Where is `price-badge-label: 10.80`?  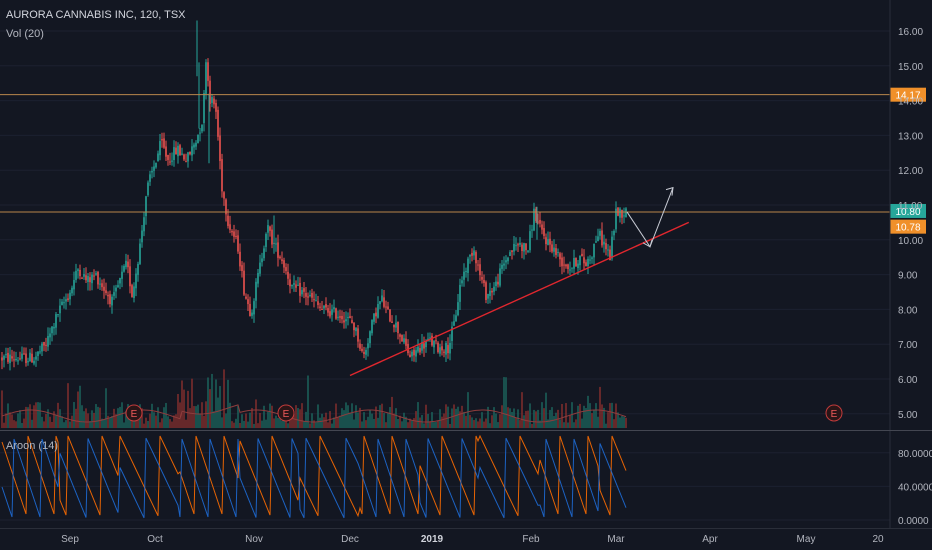
price-badge-label: 10.80 is located at coordinates (907, 212).